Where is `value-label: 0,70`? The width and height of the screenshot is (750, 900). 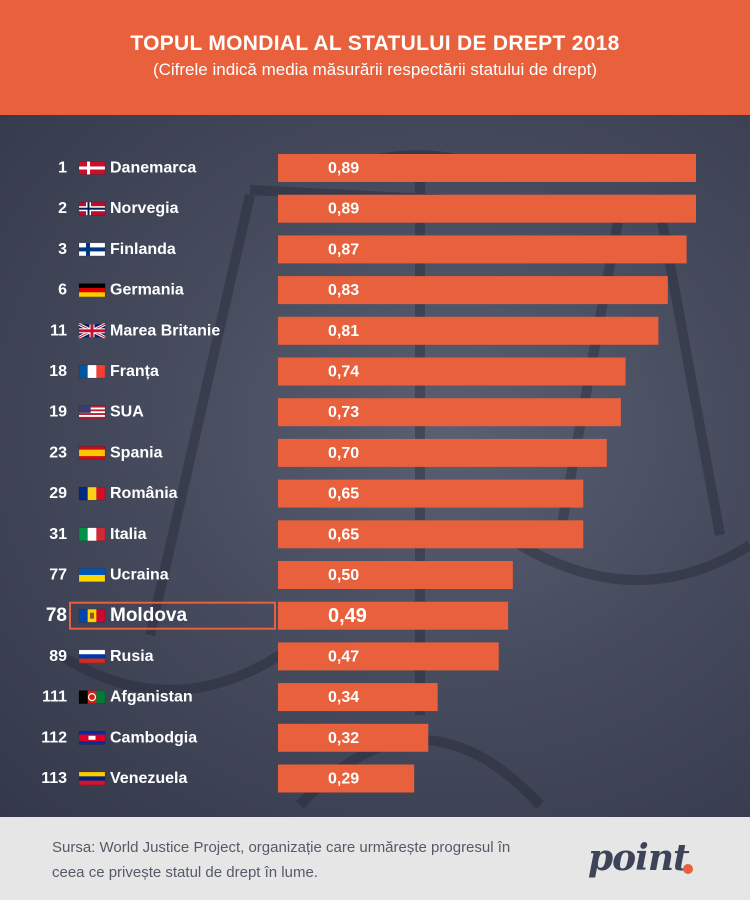
value-label: 0,70 is located at coordinates (343, 453).